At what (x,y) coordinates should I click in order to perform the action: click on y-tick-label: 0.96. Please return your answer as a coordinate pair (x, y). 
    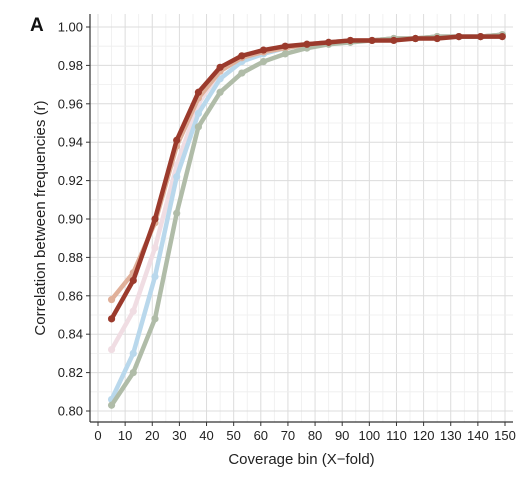
    Looking at the image, I should click on (70, 103).